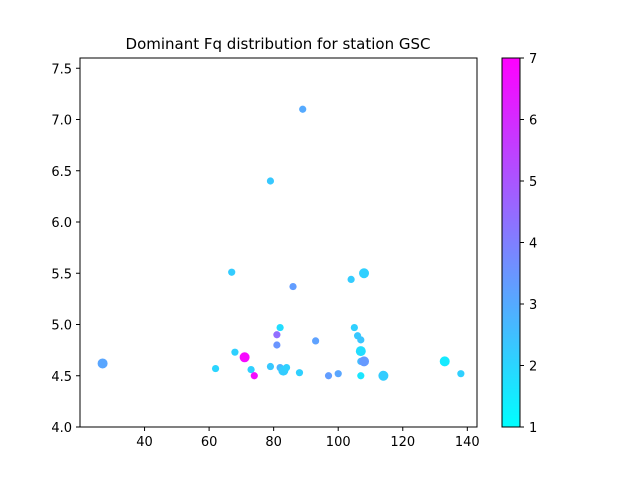  I want to click on x-tick-label: 60, so click(209, 442).